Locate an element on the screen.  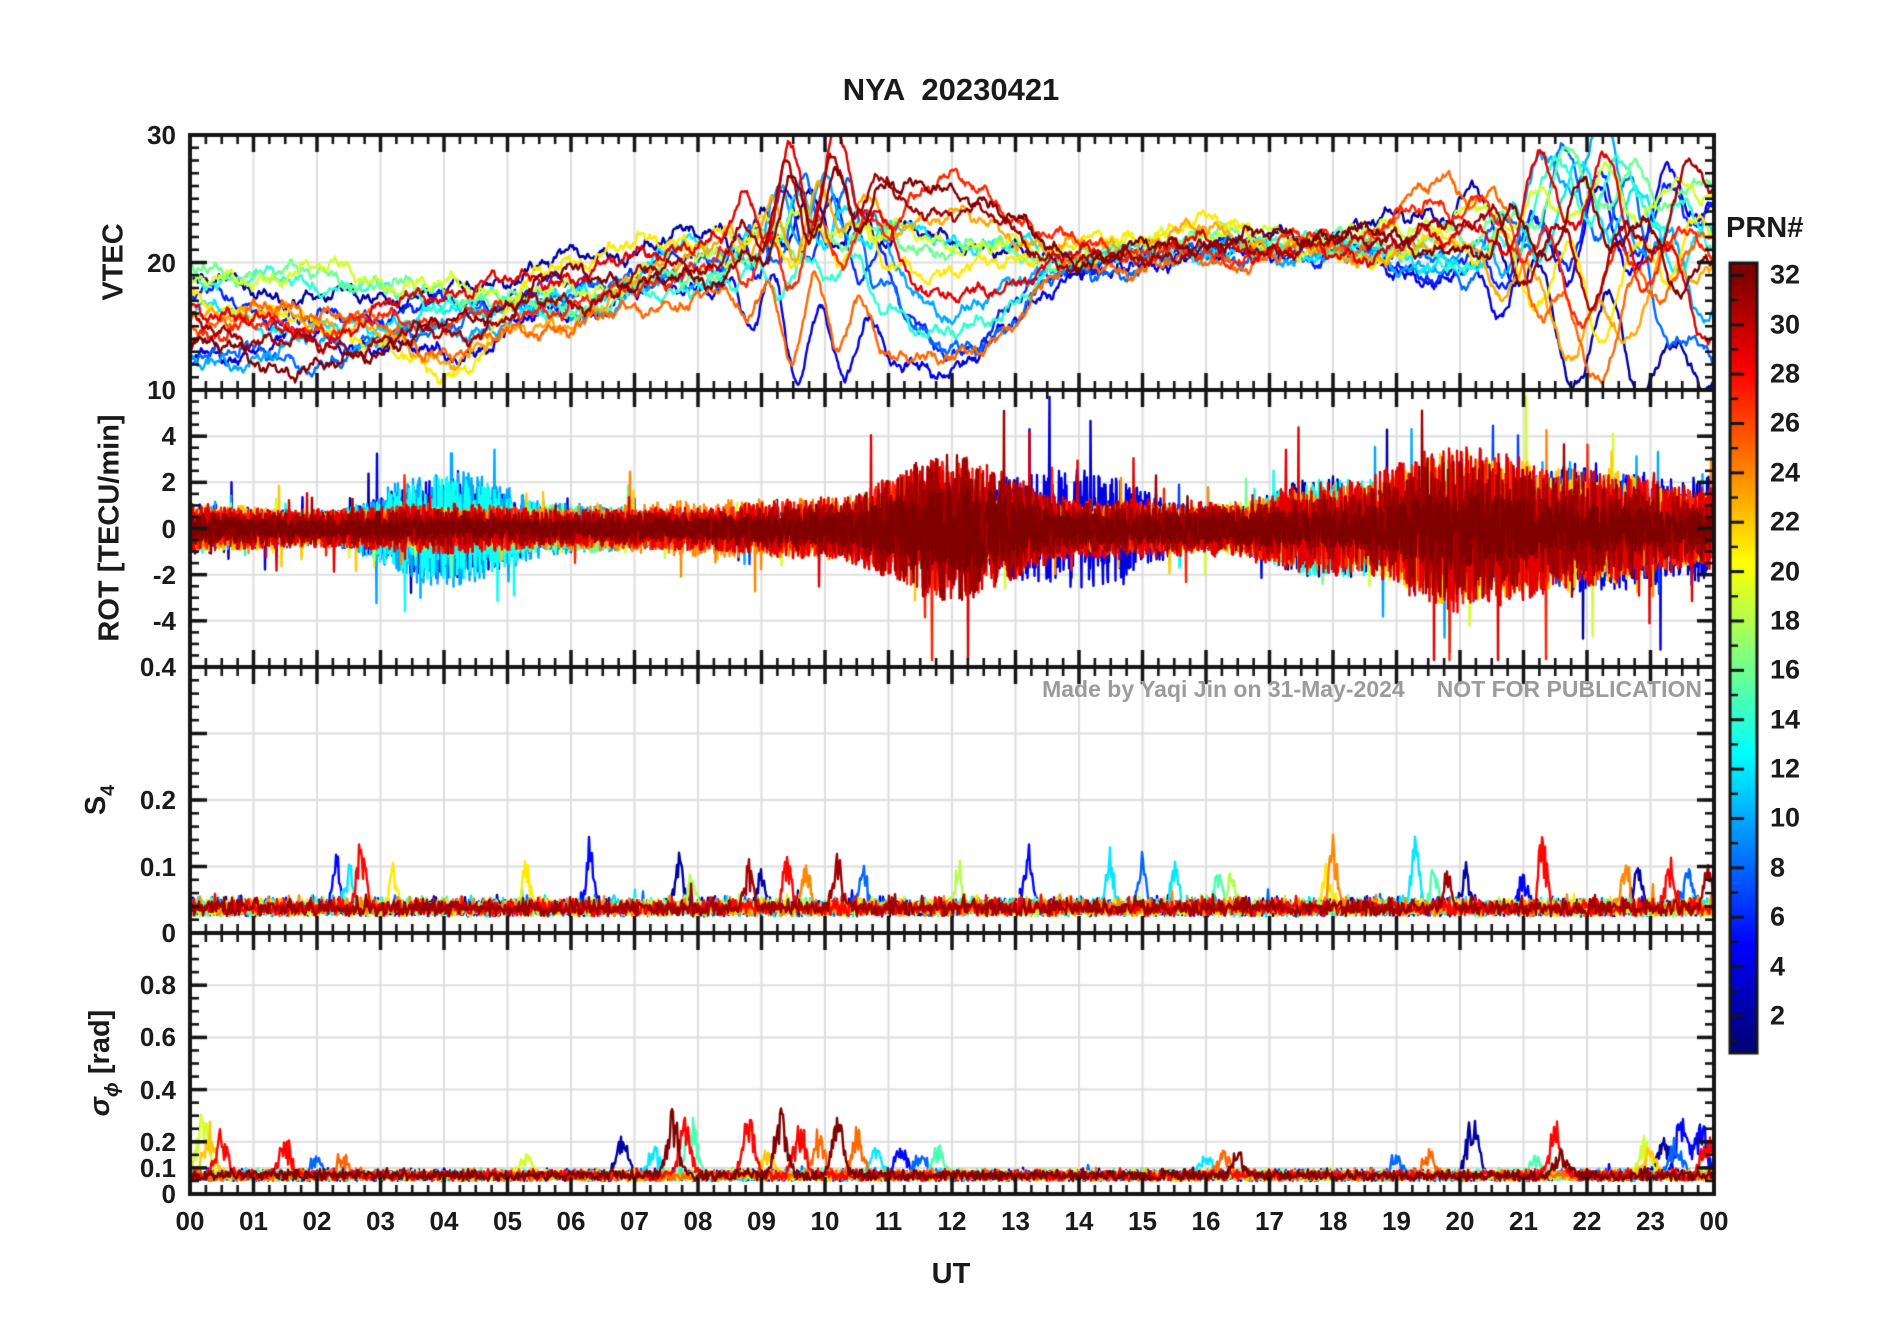
y-tick-label-rot--2: -2 is located at coordinates (164, 574).